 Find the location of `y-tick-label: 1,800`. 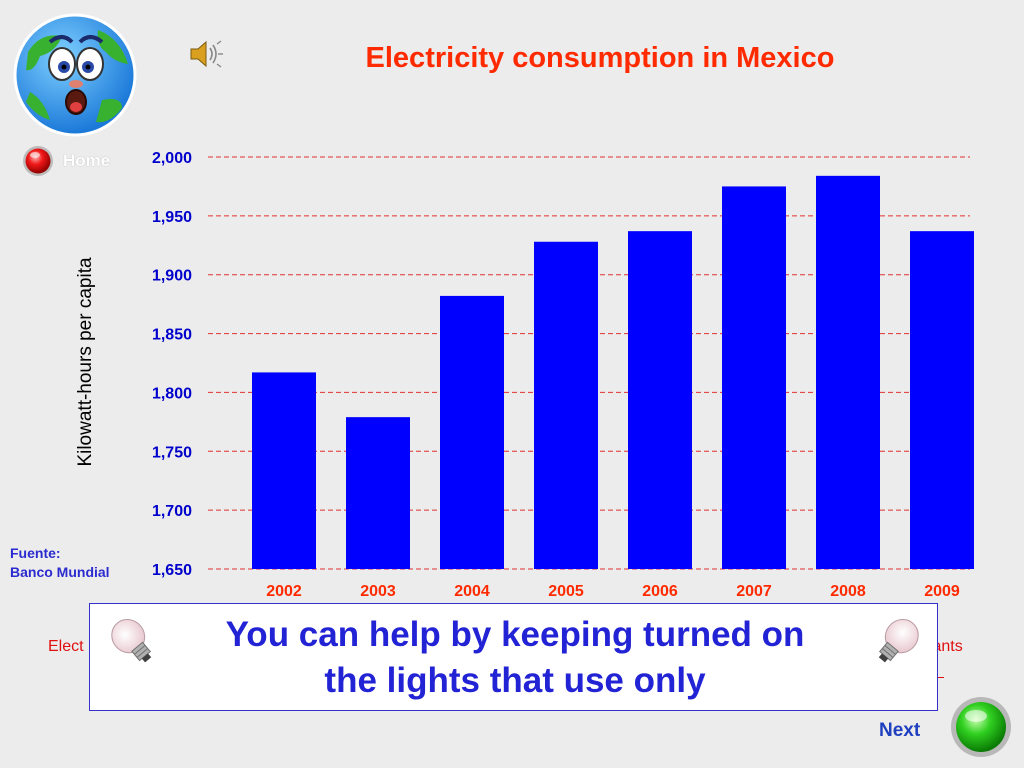

y-tick-label: 1,800 is located at coordinates (172, 393).